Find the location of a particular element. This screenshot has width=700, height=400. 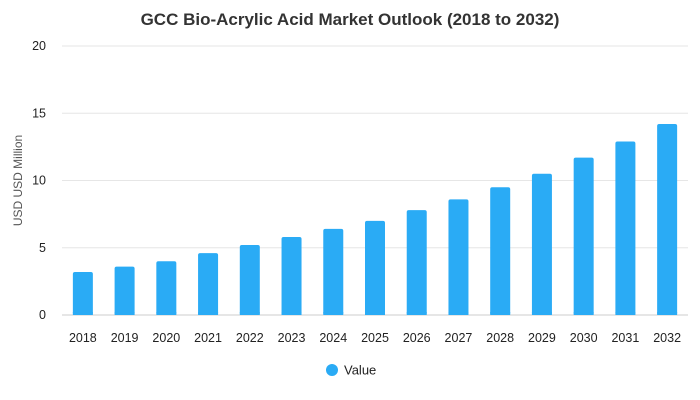

bar-2022 is located at coordinates (249, 280).